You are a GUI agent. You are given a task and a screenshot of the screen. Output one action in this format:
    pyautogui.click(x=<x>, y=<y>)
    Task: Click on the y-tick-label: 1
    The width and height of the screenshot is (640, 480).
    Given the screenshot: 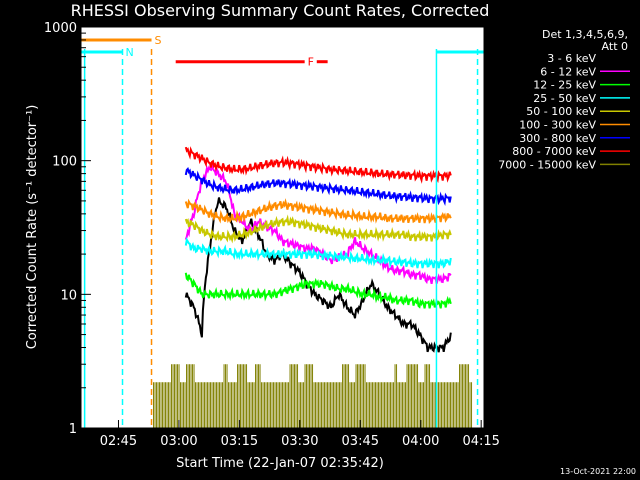 What is the action you would take?
    pyautogui.click(x=73, y=429)
    